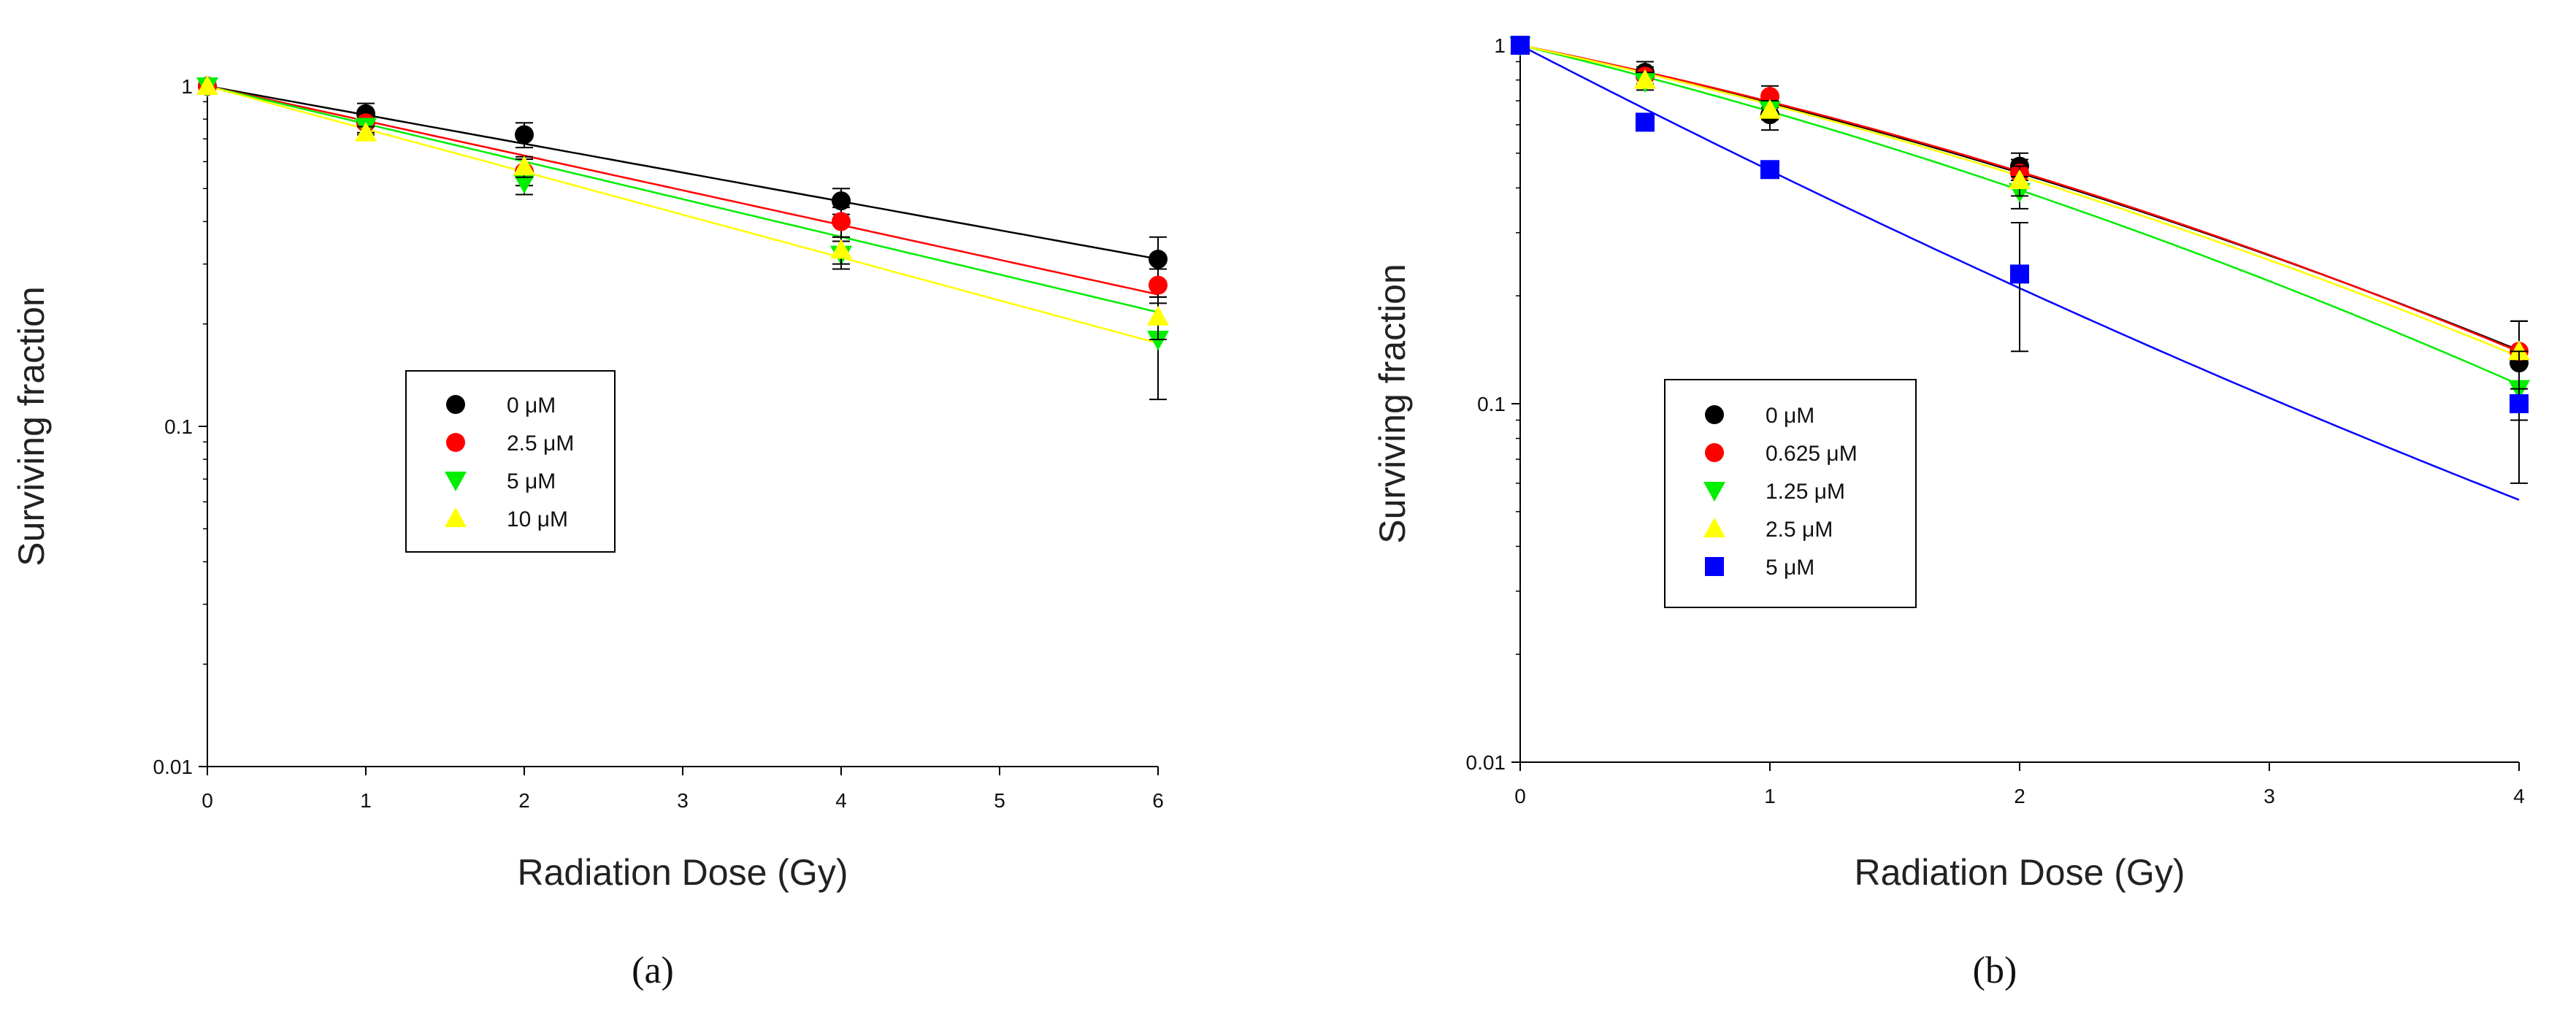  I want to click on chart-b-legend-label-1p25-m: 1.25 μM, so click(1805, 492).